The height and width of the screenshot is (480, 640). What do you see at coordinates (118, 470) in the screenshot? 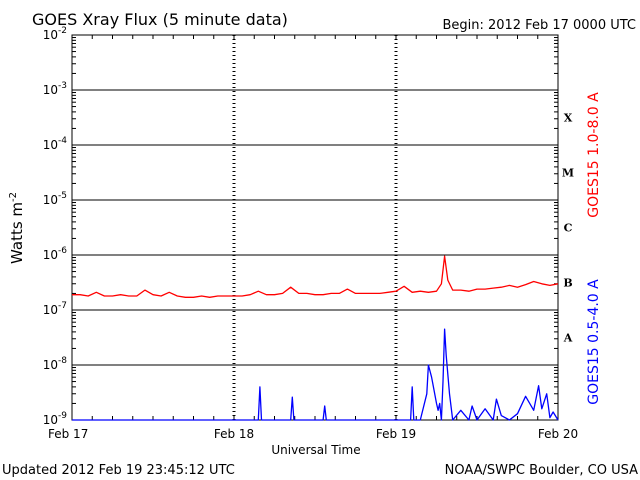
I see `updated-text: Updated 2012 Feb 19 23:45:12 UTC` at bounding box center [118, 470].